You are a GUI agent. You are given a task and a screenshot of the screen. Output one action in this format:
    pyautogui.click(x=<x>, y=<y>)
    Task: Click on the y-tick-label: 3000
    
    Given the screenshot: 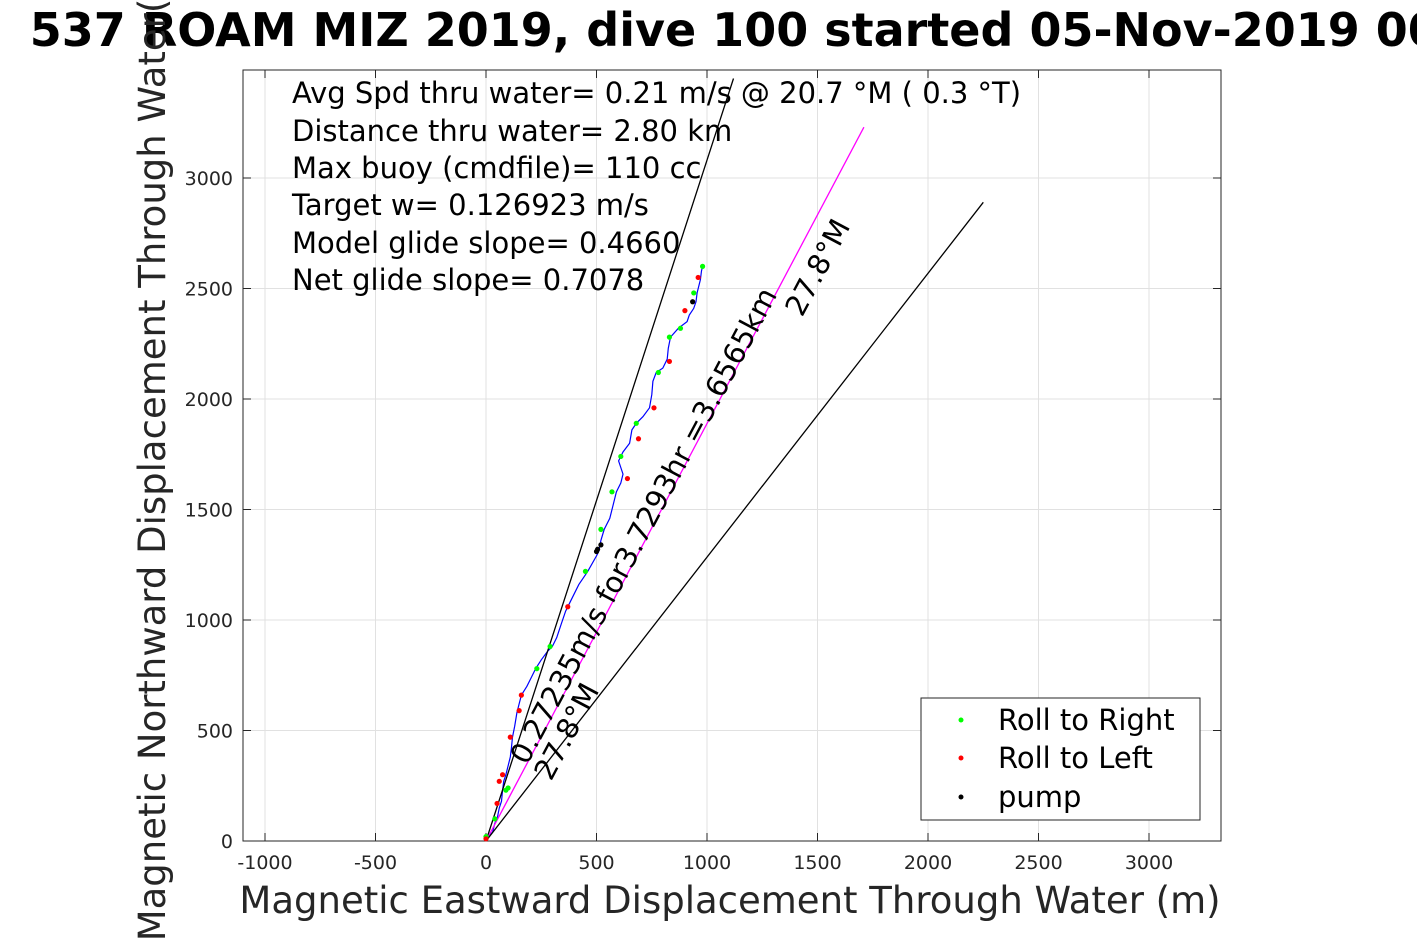 What is the action you would take?
    pyautogui.click(x=209, y=179)
    